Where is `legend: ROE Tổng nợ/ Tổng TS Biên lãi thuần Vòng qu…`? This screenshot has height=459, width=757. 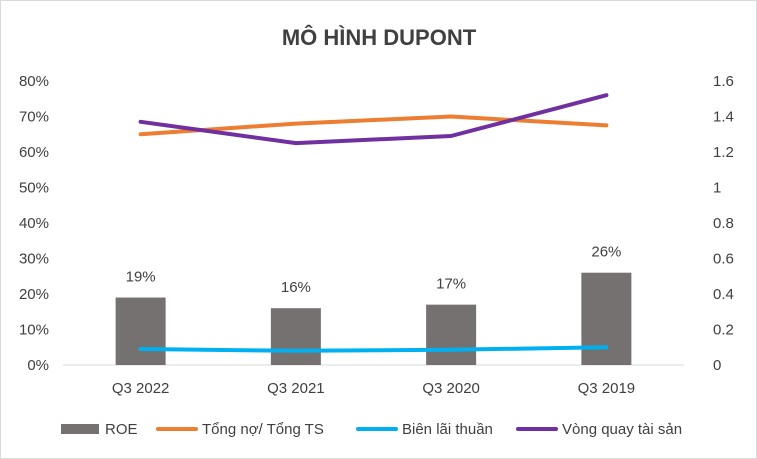 legend: ROE Tổng nợ/ Tổng TS Biên lãi thuần Vòng qu… is located at coordinates (371, 429).